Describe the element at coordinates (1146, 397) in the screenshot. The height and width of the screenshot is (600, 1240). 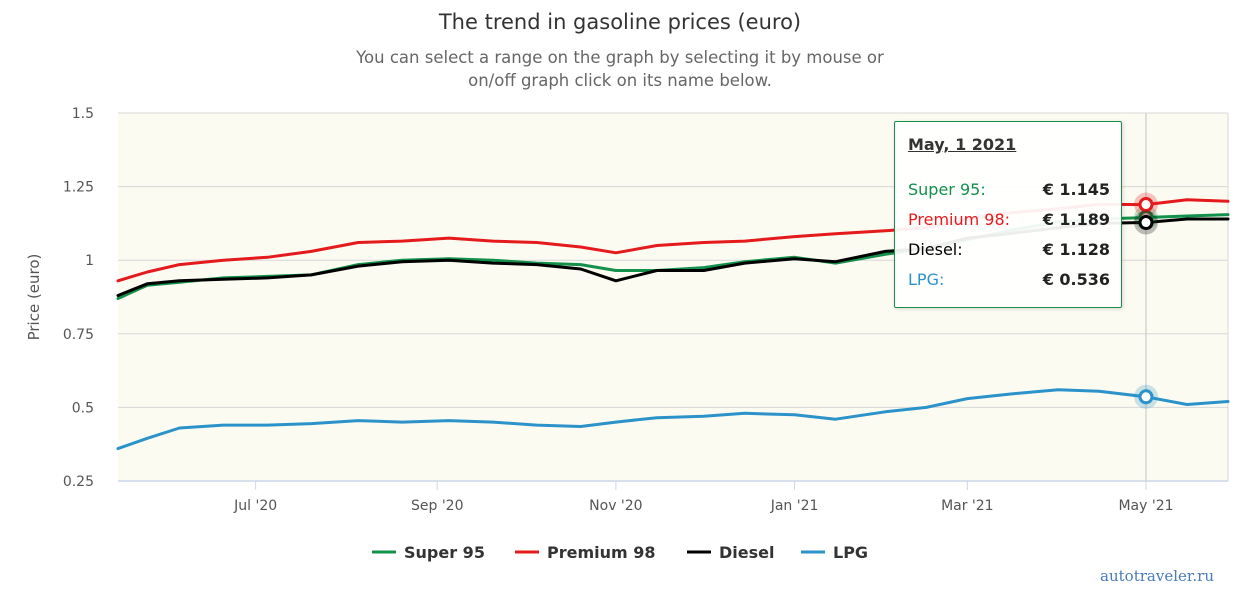
I see `hover-marker-lpg` at that location.